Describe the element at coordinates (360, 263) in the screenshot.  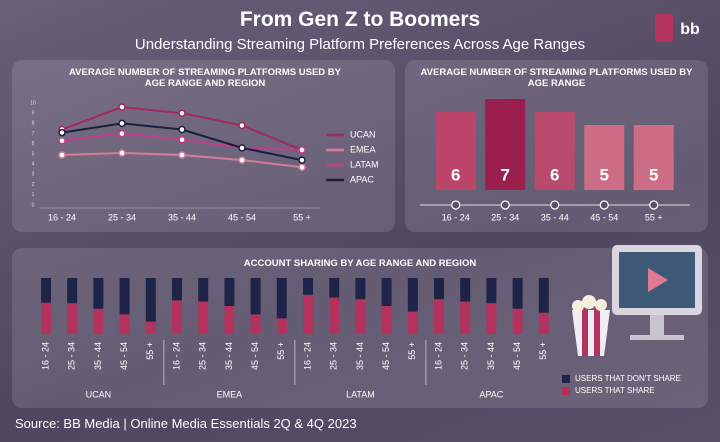
I see `chart-title: ACCOUNT SHARING BY AGE RANGE AND REGION` at that location.